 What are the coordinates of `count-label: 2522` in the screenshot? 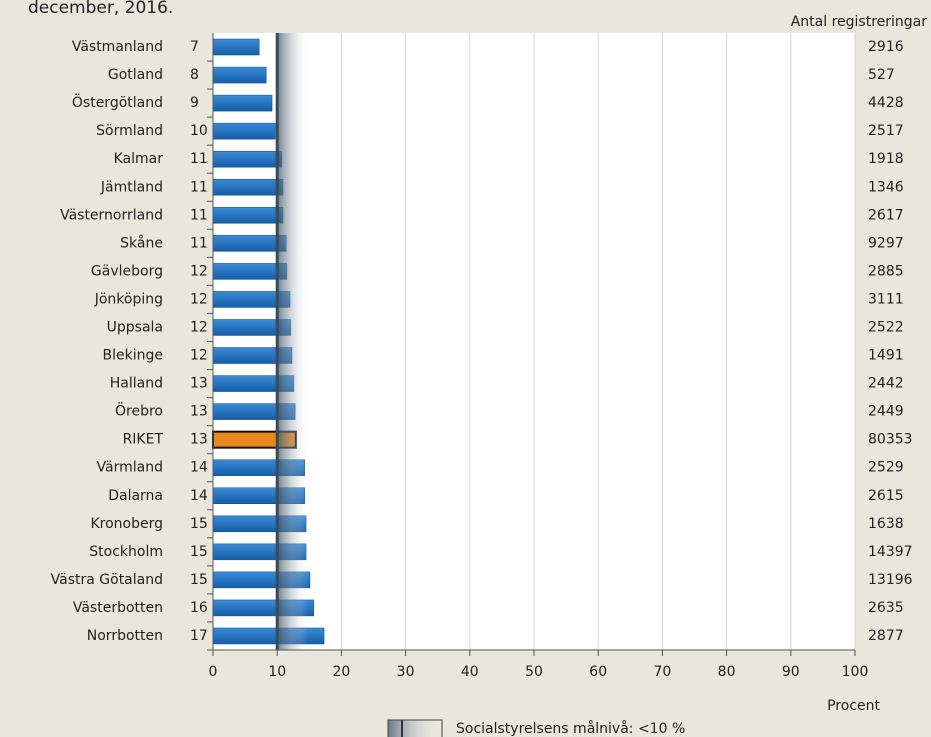 It's located at (886, 327).